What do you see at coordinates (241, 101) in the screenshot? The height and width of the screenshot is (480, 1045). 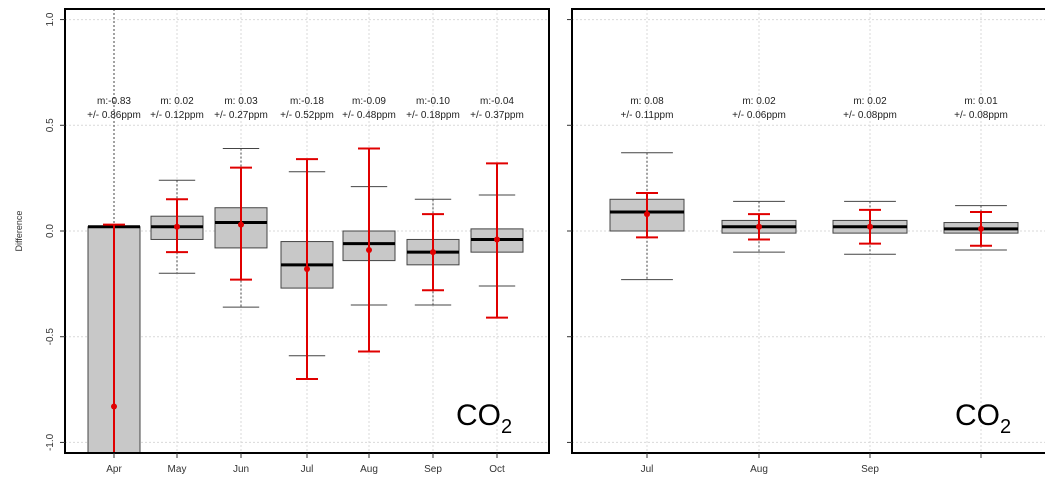 I see `mean-label: m: 0.03` at bounding box center [241, 101].